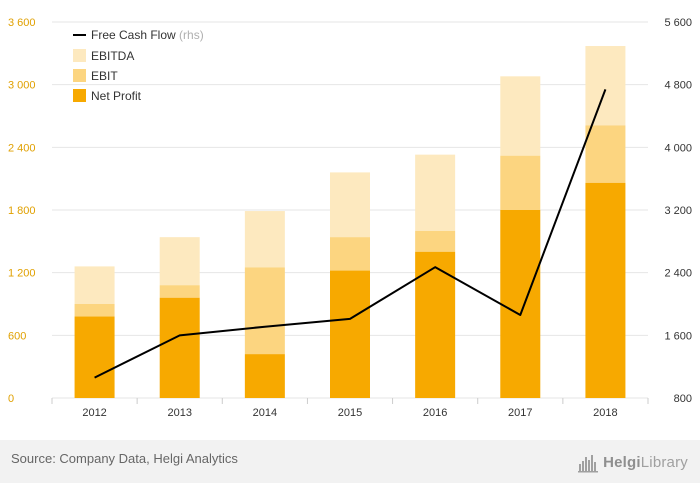 The image size is (700, 483). Describe the element at coordinates (22, 23) in the screenshot. I see `left-tick-label: 3 600` at that location.